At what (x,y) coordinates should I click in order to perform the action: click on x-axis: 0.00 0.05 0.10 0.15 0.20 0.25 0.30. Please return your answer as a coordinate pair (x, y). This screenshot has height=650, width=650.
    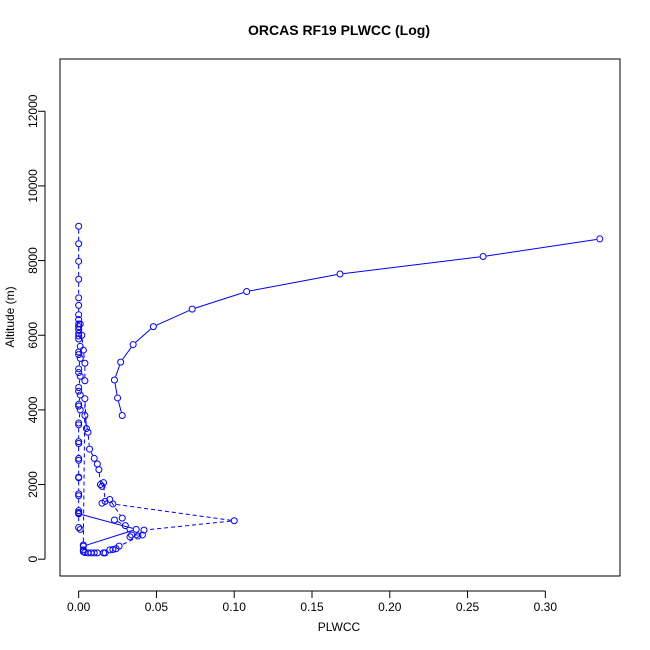
    Looking at the image, I should click on (312, 602).